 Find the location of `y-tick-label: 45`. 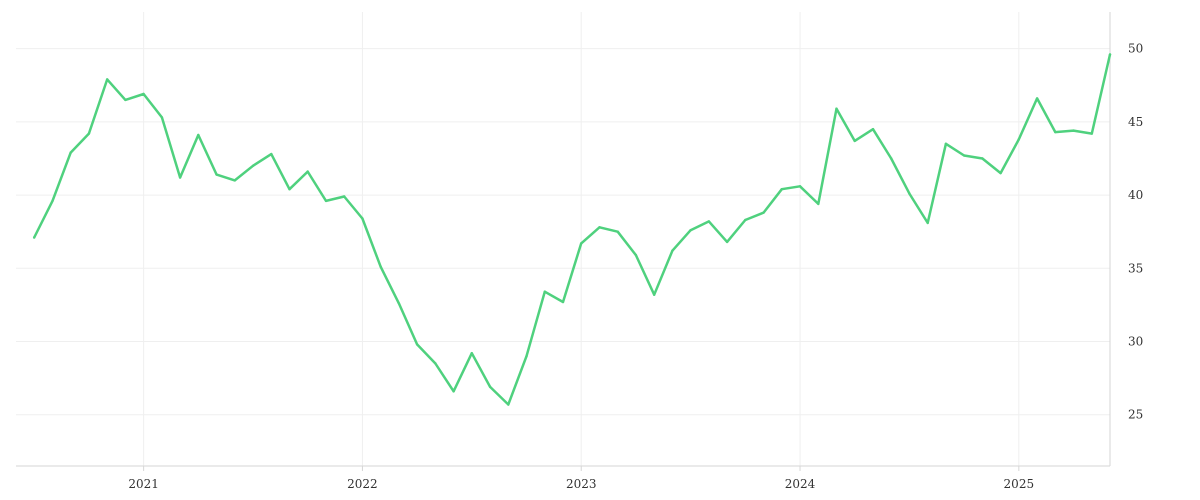

y-tick-label: 45 is located at coordinates (1135, 122).